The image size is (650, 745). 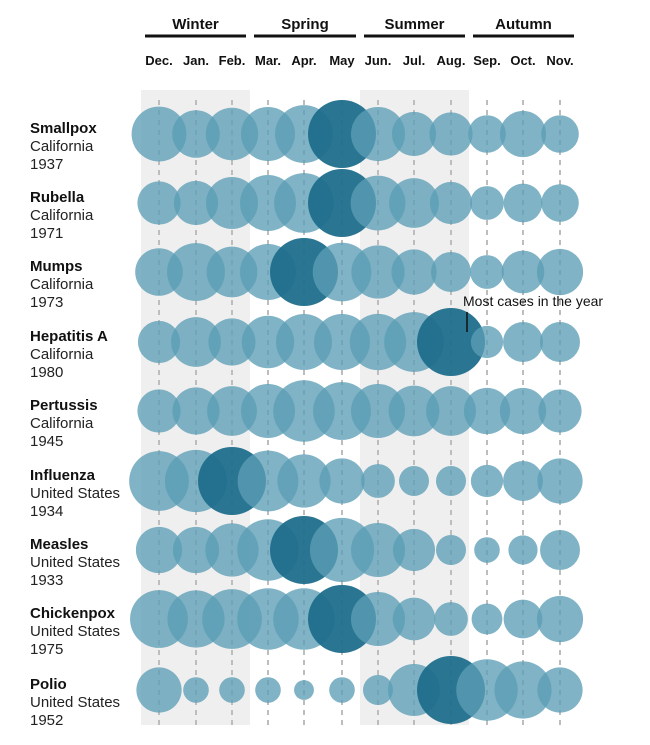 I want to click on disease-year: 1980, so click(x=46, y=372).